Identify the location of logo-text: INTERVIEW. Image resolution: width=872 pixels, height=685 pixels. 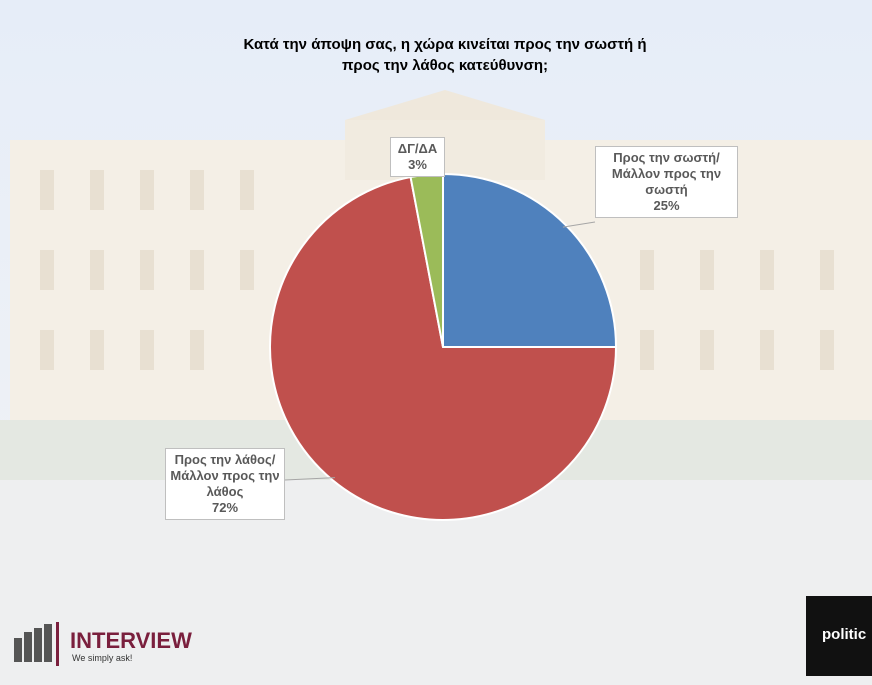
(131, 640).